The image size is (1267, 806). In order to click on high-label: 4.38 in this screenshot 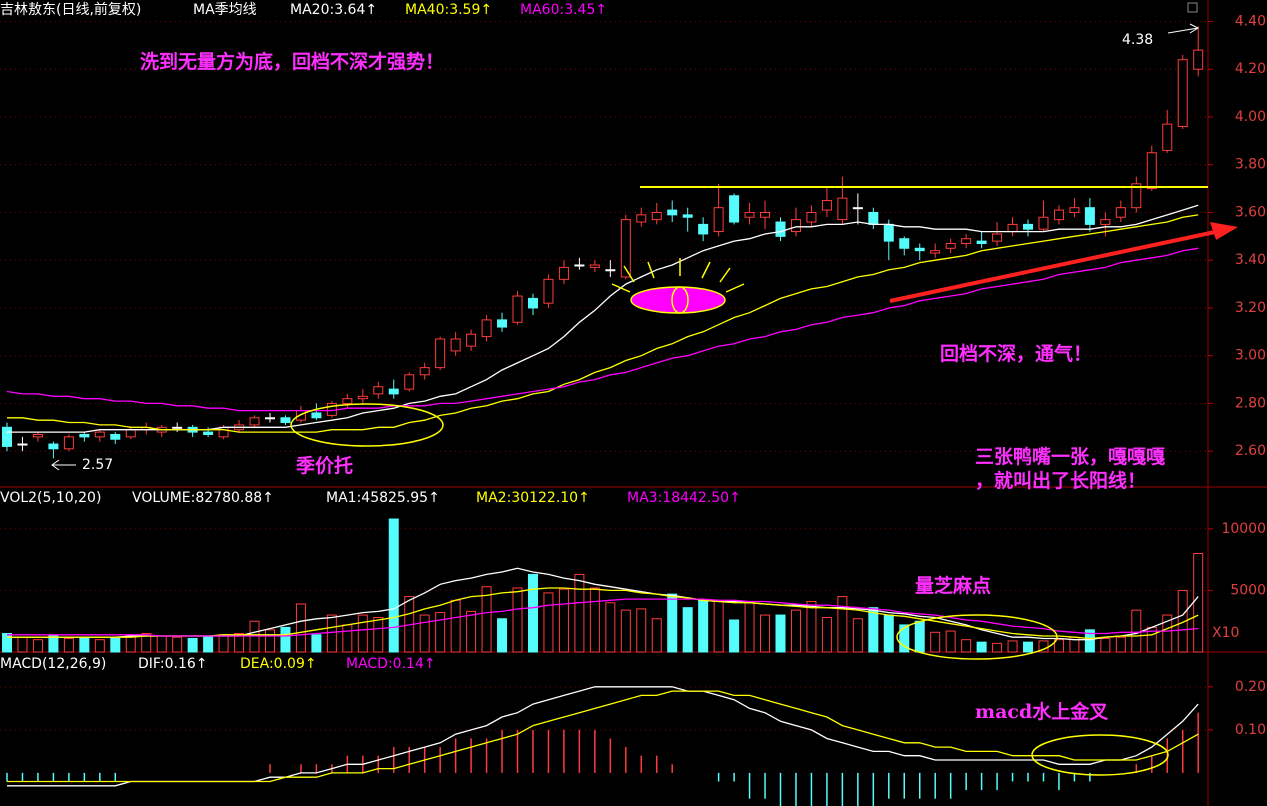, I will do `click(1137, 40)`.